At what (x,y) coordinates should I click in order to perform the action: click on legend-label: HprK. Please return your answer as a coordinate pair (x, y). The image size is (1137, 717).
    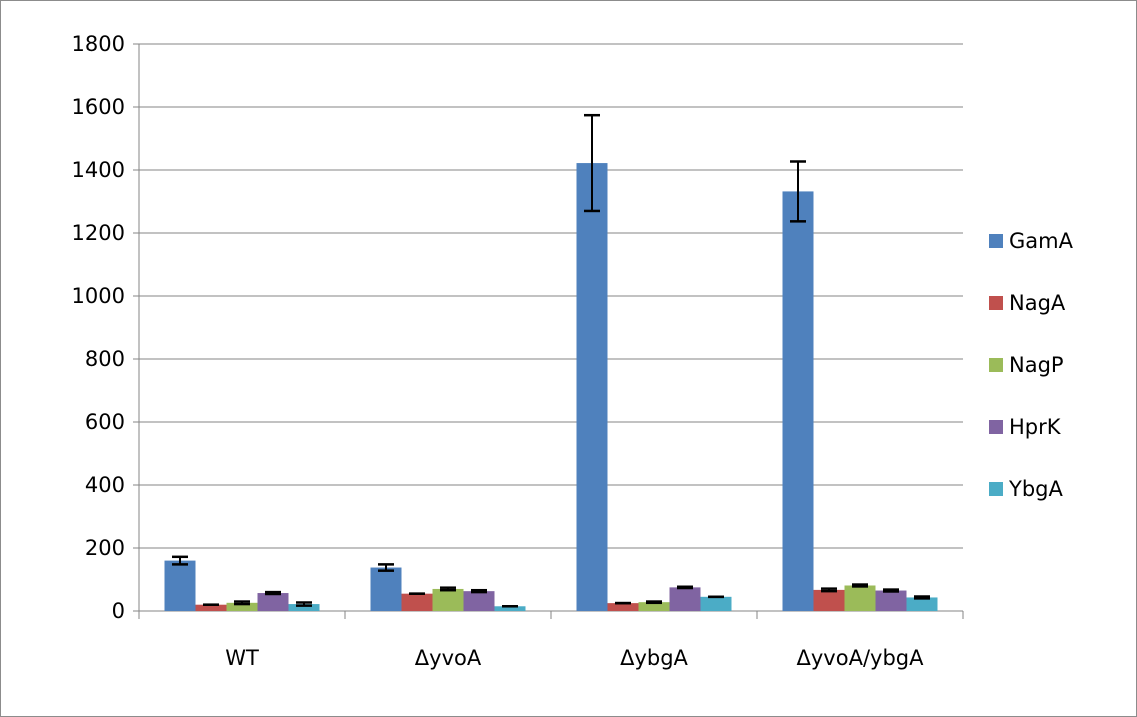
    Looking at the image, I should click on (1035, 427).